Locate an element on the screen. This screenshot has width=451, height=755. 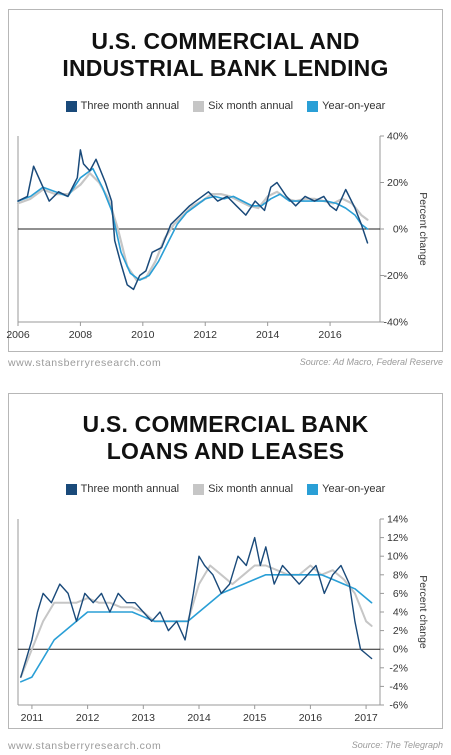
y-tick-label: -2% is located at coordinates (398, 668).